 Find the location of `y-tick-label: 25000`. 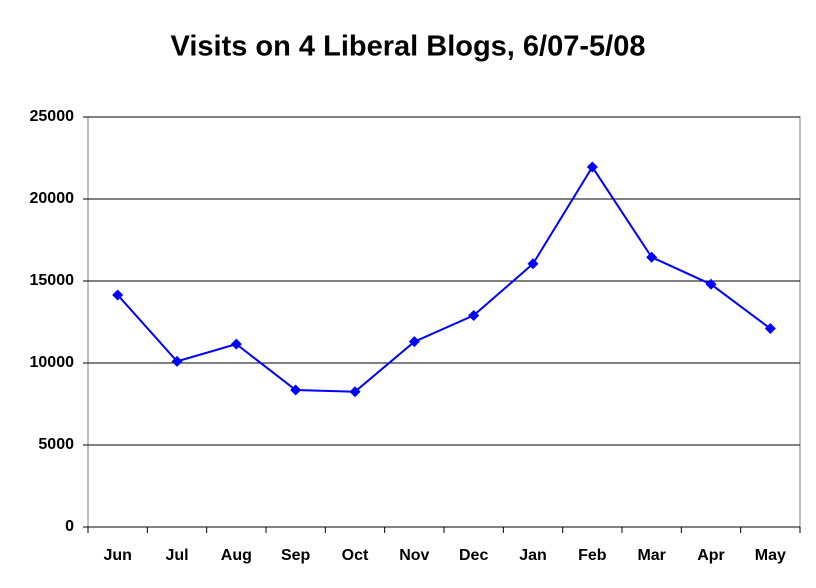

y-tick-label: 25000 is located at coordinates (52, 116).